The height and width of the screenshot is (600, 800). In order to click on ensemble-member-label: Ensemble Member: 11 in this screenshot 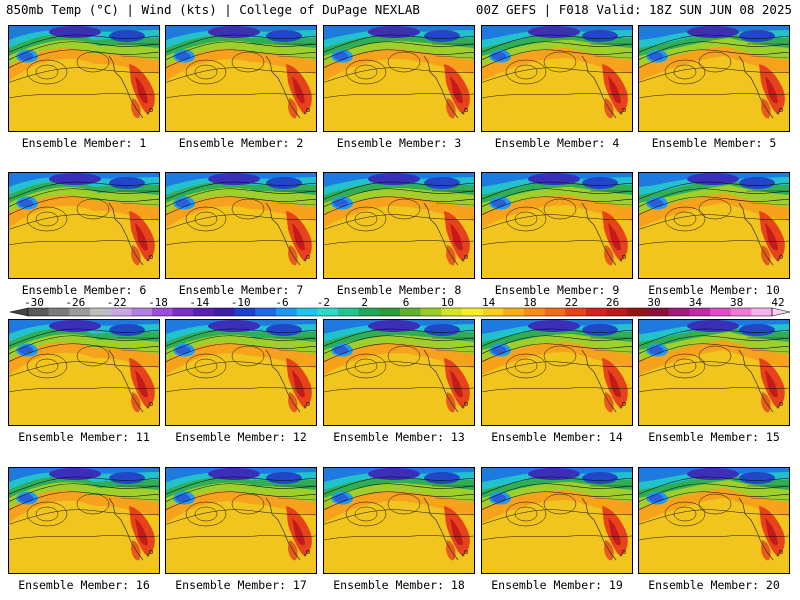, I will do `click(84, 437)`.